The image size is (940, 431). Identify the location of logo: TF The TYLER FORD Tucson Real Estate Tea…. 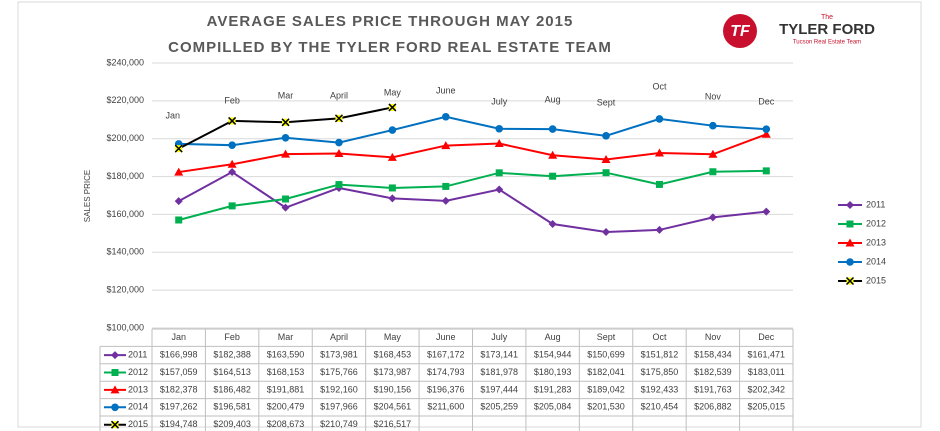
(799, 31).